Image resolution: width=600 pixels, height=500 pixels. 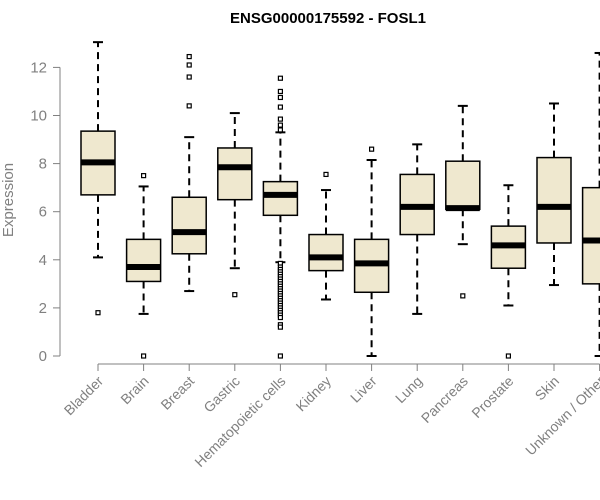 What do you see at coordinates (8, 200) in the screenshot?
I see `y-axis-label: Expression` at bounding box center [8, 200].